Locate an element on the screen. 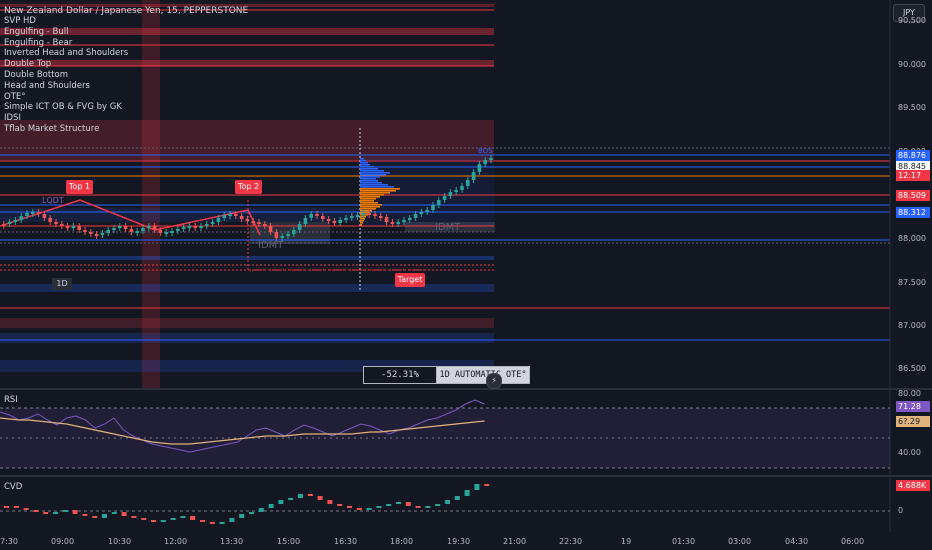 This screenshot has height=550, width=932. rsi-ma-line is located at coordinates (242, 431).